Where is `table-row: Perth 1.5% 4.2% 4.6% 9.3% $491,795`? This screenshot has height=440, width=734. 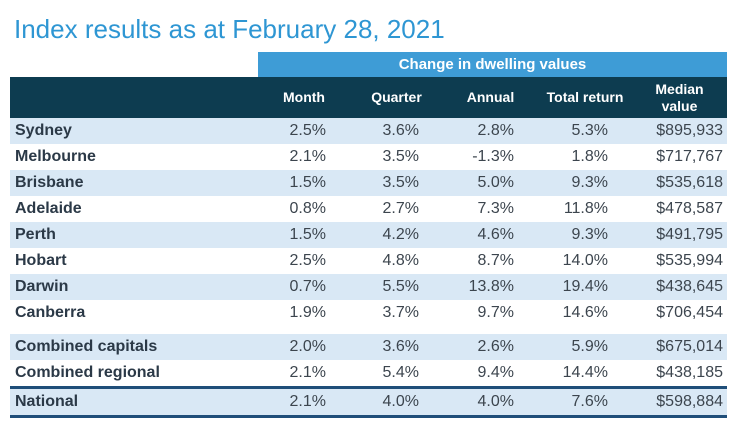 table-row: Perth 1.5% 4.2% 4.6% 9.3% $491,795 is located at coordinates (368, 235).